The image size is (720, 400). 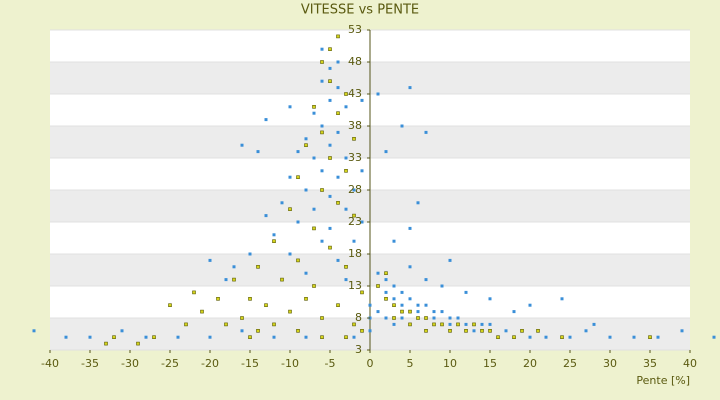 What do you see at coordinates (50, 363) in the screenshot?
I see `x-tick-label: -40` at bounding box center [50, 363].